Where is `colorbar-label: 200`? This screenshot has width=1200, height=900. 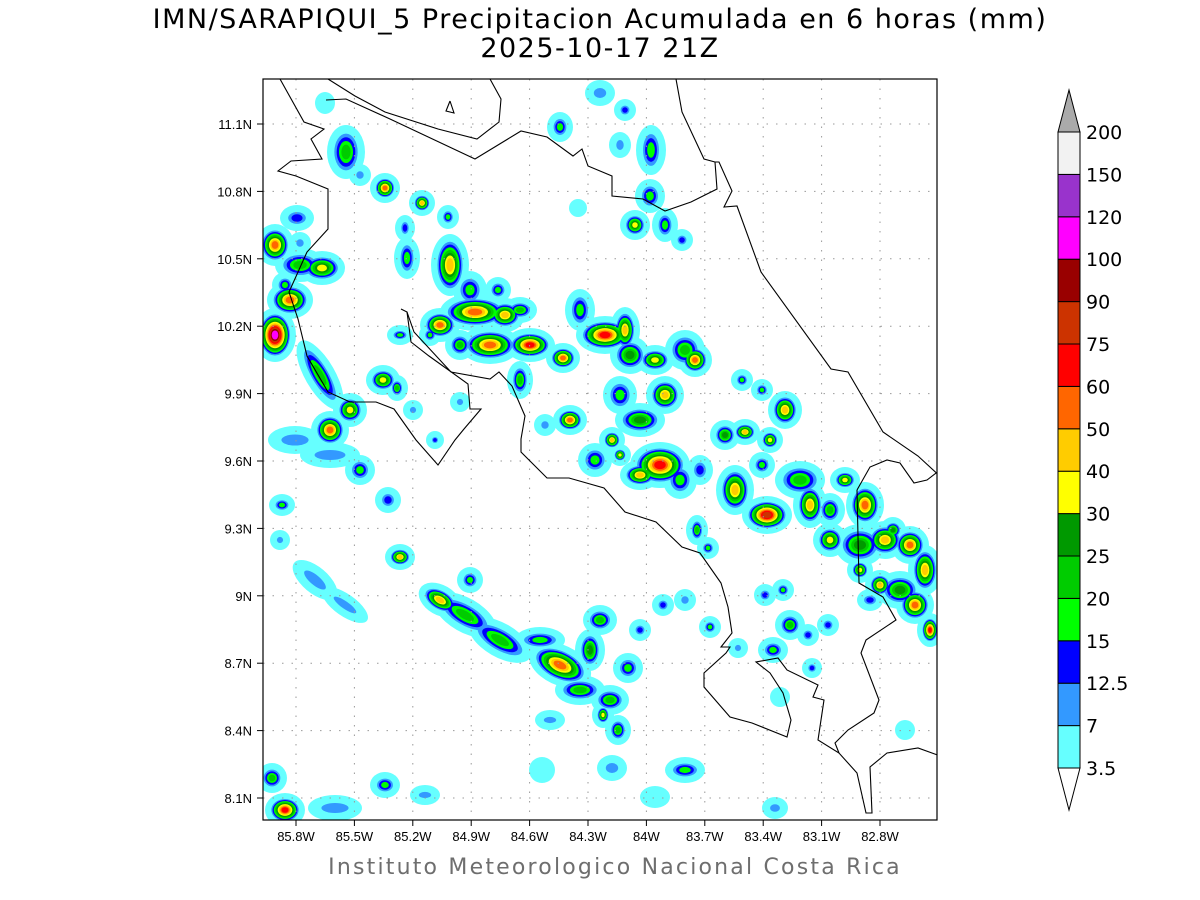 colorbar-label: 200 is located at coordinates (1104, 133).